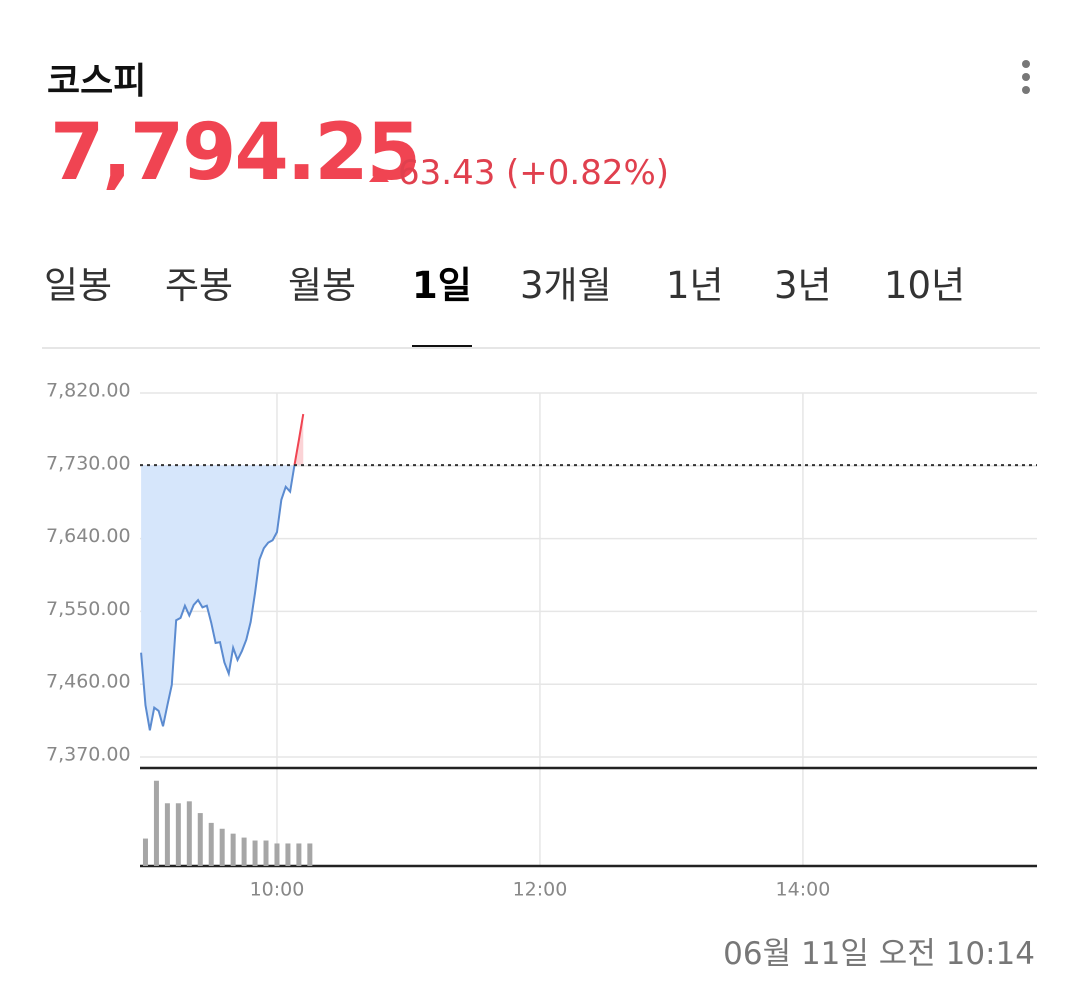  Describe the element at coordinates (299, 440) in the screenshot. I see `area-up` at that location.